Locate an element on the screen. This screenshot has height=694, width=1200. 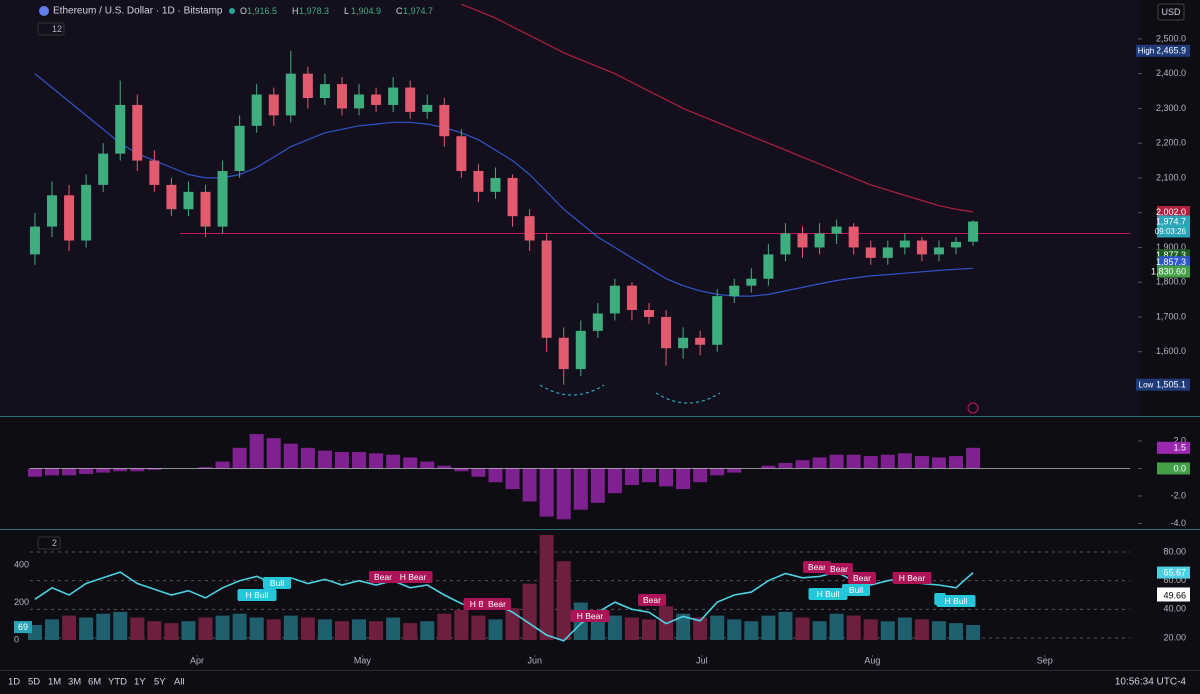
range-button: 1Y is located at coordinates (140, 682).